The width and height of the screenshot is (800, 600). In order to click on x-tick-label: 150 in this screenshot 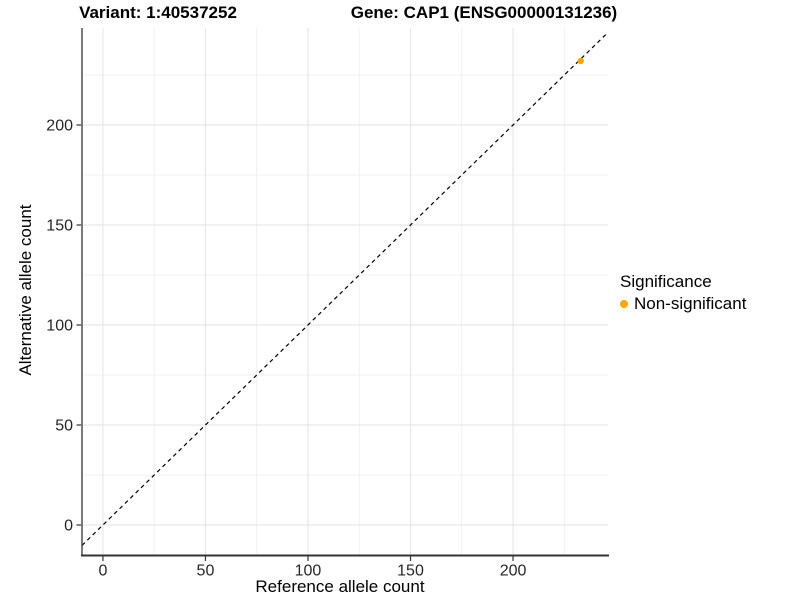, I will do `click(410, 571)`.